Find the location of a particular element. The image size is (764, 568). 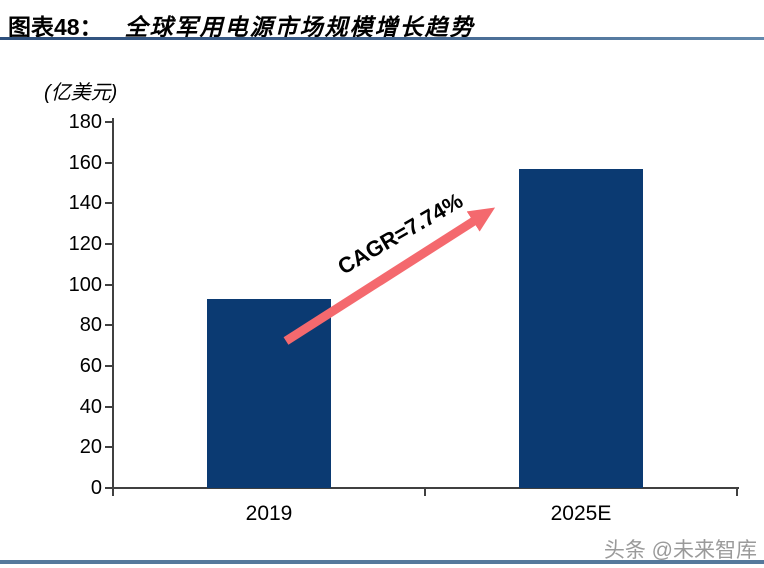

bar-2025E is located at coordinates (581, 328).